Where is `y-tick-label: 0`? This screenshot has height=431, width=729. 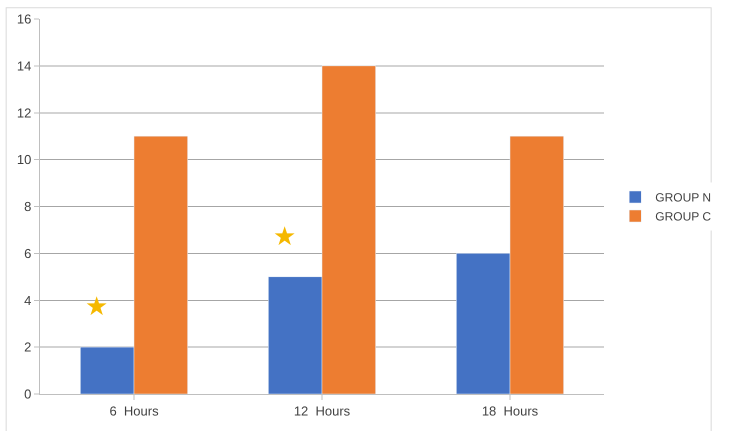
y-tick-label: 0 is located at coordinates (28, 394).